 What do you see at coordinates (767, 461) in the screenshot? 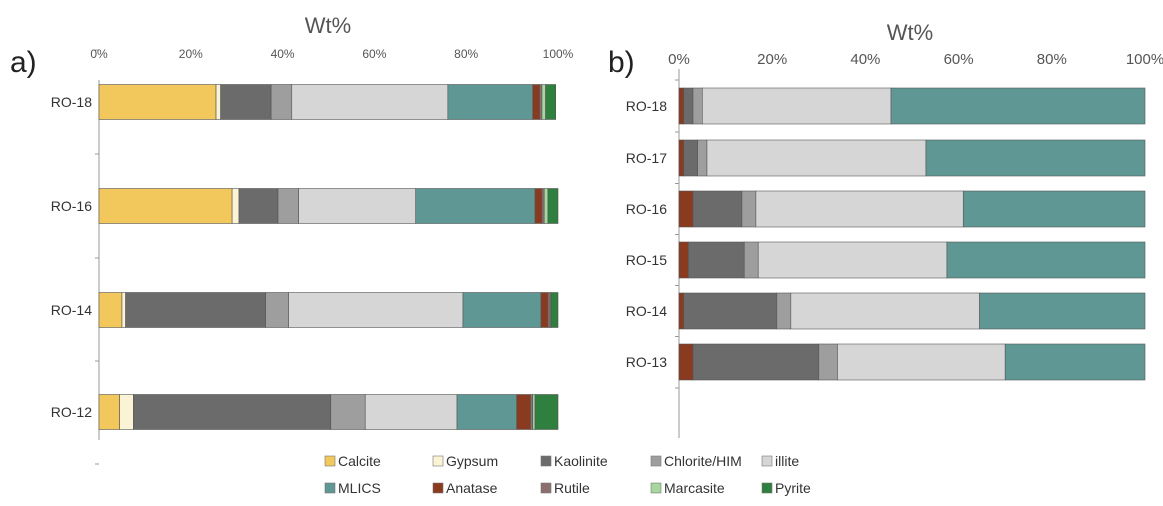
I see `legend-swatch-illite` at bounding box center [767, 461].